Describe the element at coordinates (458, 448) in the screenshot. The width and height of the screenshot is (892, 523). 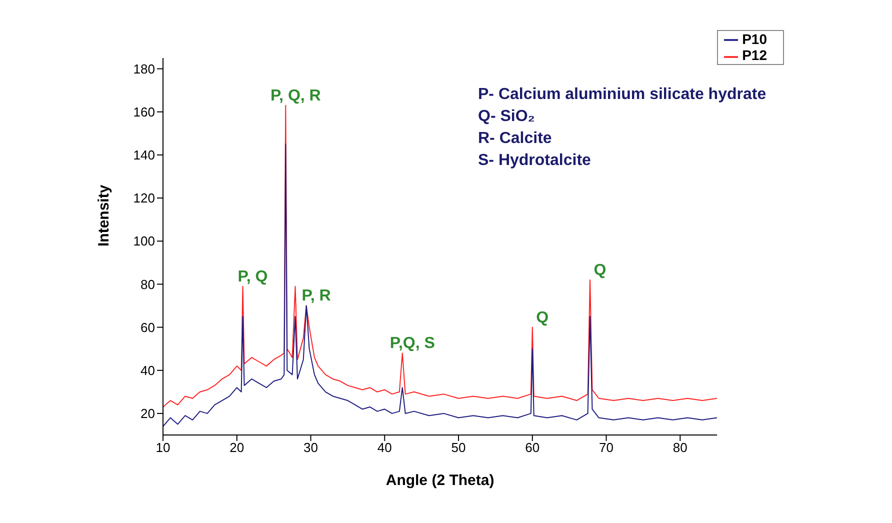
I see `x-tick-label: 50` at that location.